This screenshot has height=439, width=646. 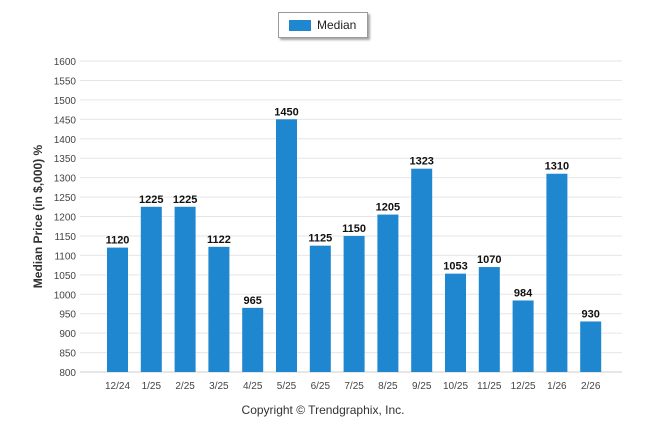 What do you see at coordinates (219, 240) in the screenshot?
I see `data-label: 1122` at bounding box center [219, 240].